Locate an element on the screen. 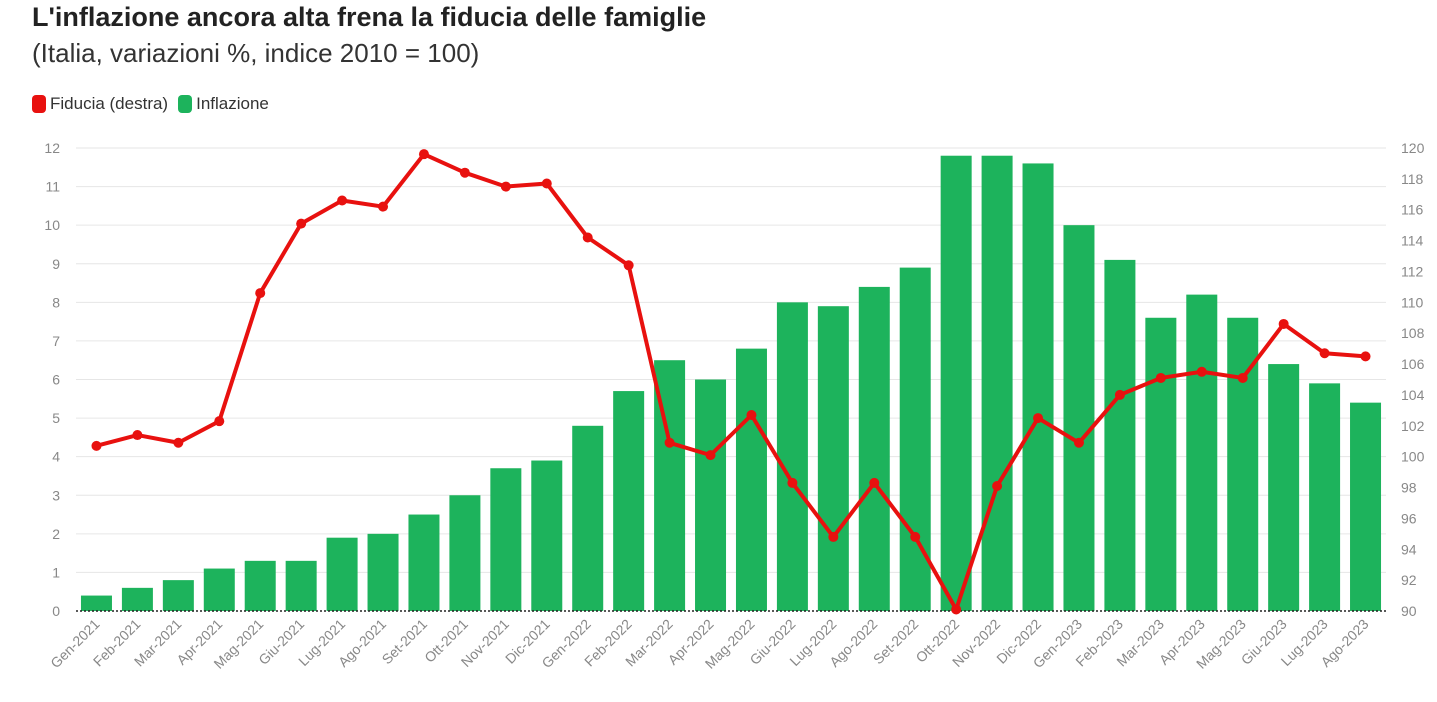  y-left-tick-label: 10 is located at coordinates (52, 225).